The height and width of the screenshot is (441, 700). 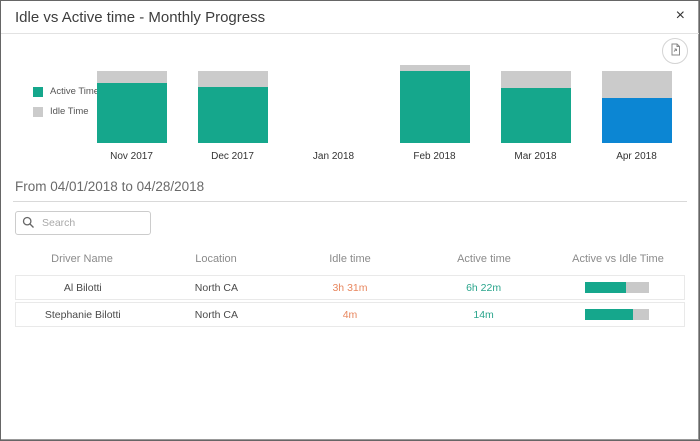 I want to click on date-range-heading: From 04/01/2018 to 04/28/2018, so click(x=350, y=190).